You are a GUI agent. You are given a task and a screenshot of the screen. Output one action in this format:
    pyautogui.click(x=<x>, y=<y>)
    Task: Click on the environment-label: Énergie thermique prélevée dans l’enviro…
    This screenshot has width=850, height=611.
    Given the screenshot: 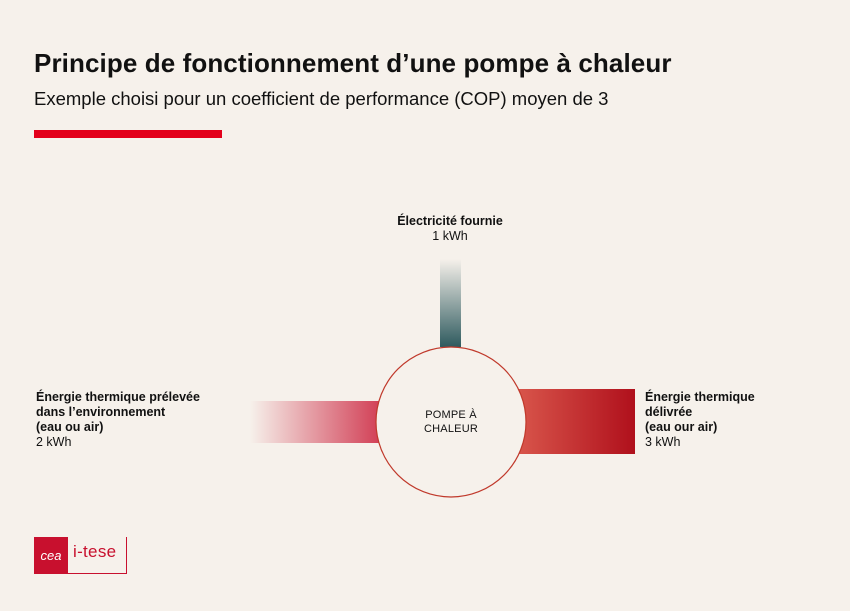 What is the action you would take?
    pyautogui.click(x=118, y=420)
    